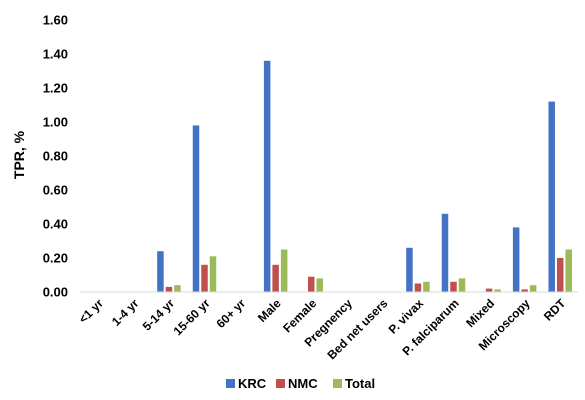  I want to click on y-tick-label: 1.40, so click(55, 54).